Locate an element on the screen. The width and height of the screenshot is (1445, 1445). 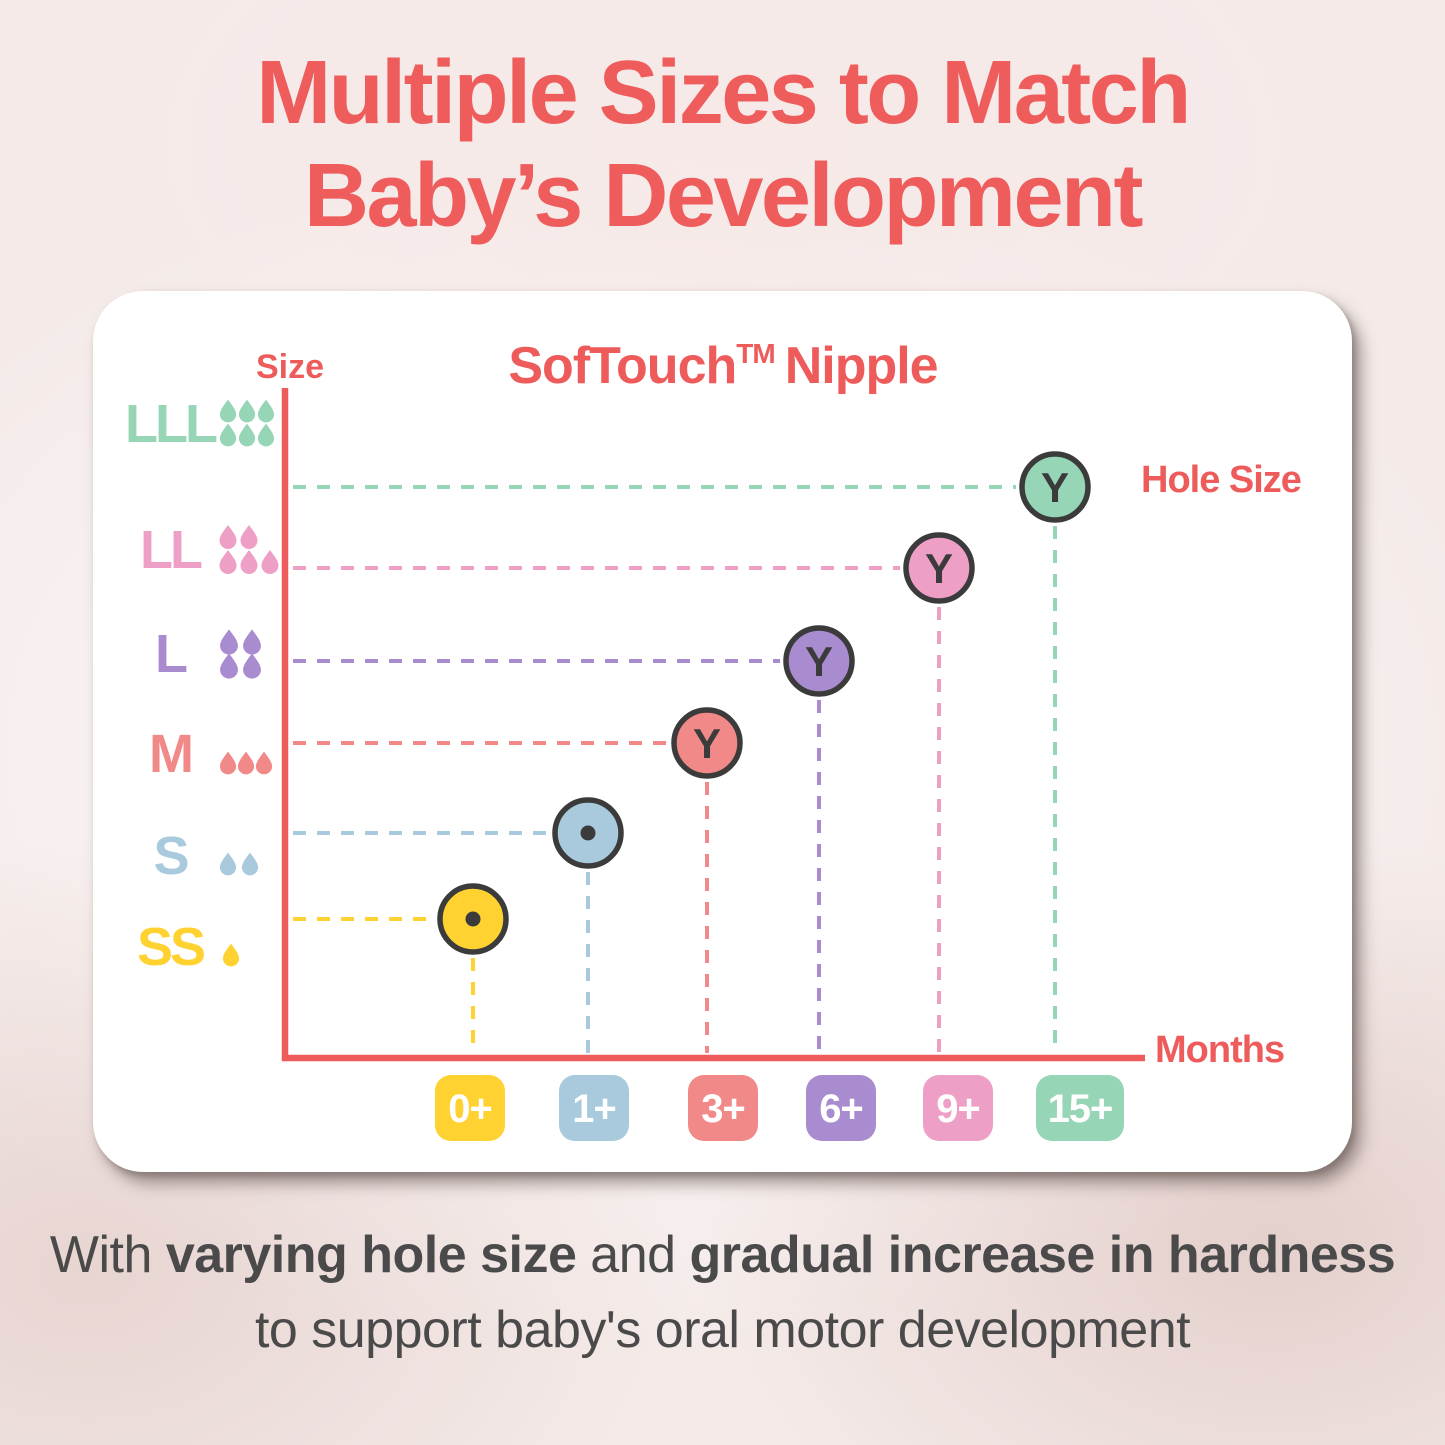
footer-text: With is located at coordinates (107, 1255).